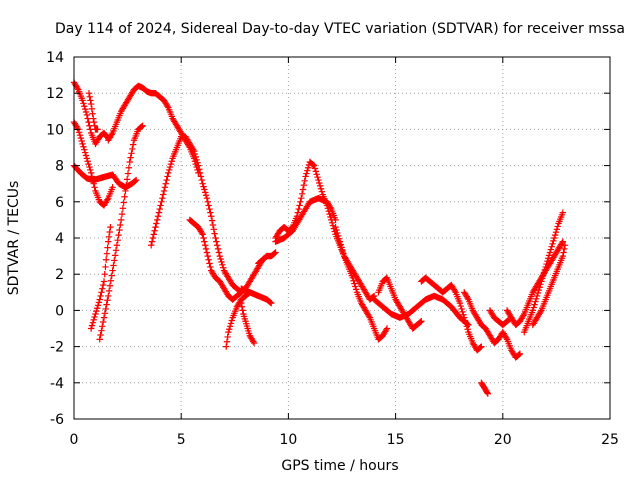 This screenshot has height=480, width=640. I want to click on y-tick-label: -6, so click(57, 420).